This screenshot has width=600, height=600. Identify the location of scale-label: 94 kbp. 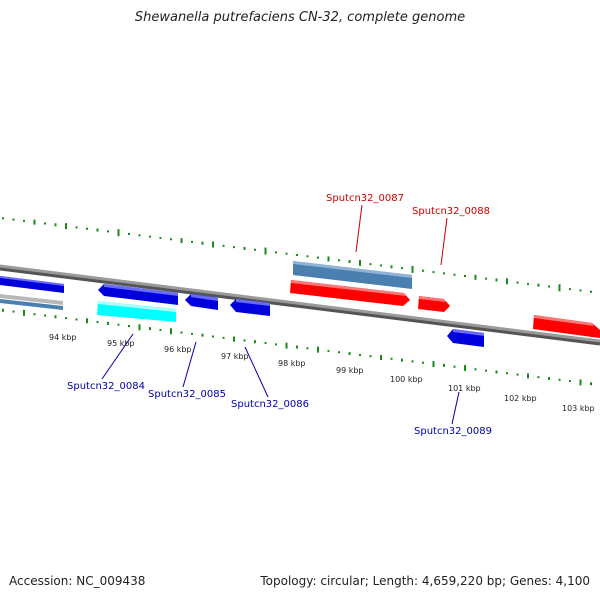
(63, 337).